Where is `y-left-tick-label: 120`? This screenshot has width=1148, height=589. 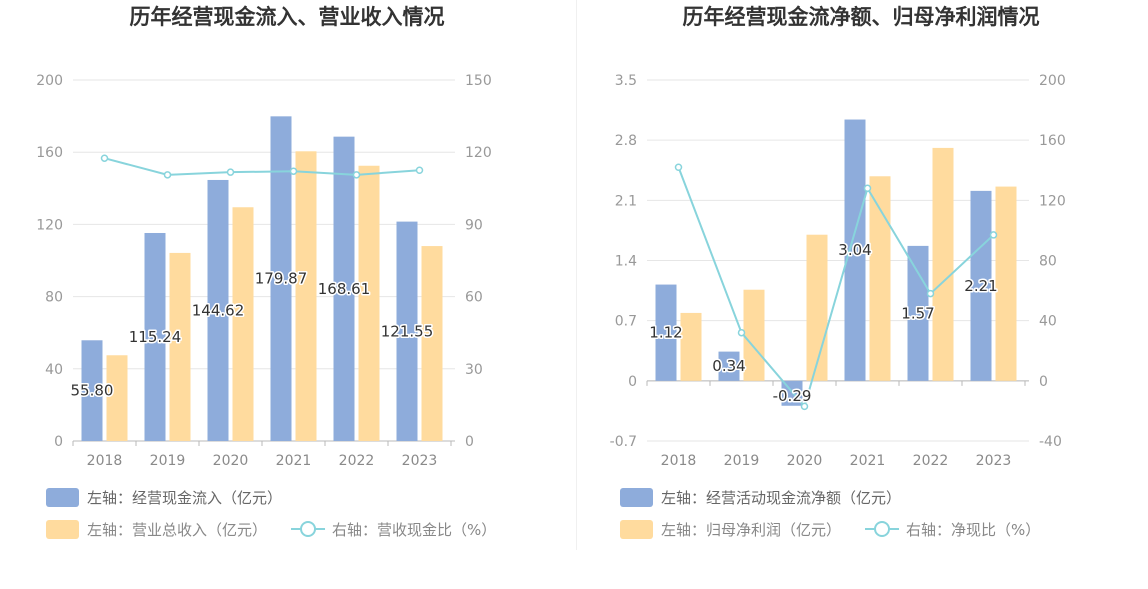
y-left-tick-label: 120 is located at coordinates (49, 225).